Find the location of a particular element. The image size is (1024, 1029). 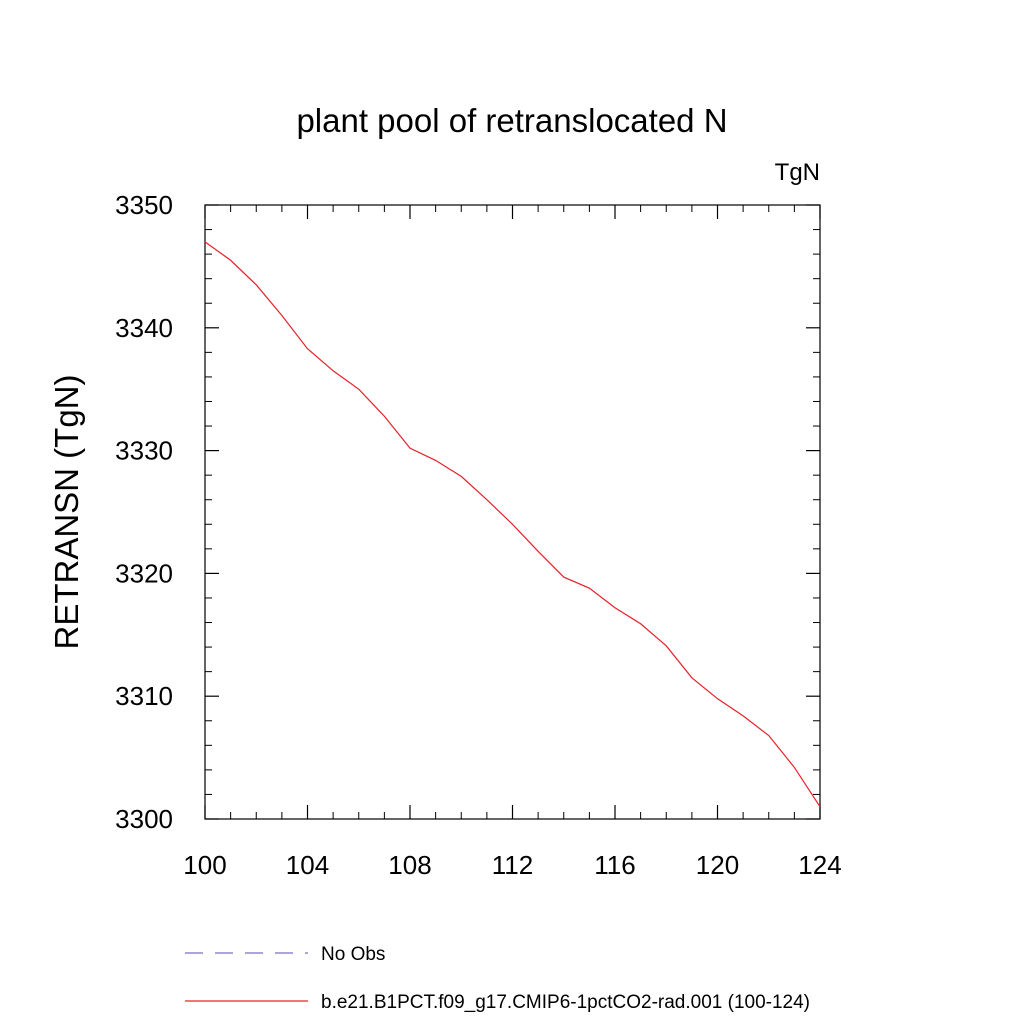

legend-label: No Obs is located at coordinates (353, 954).